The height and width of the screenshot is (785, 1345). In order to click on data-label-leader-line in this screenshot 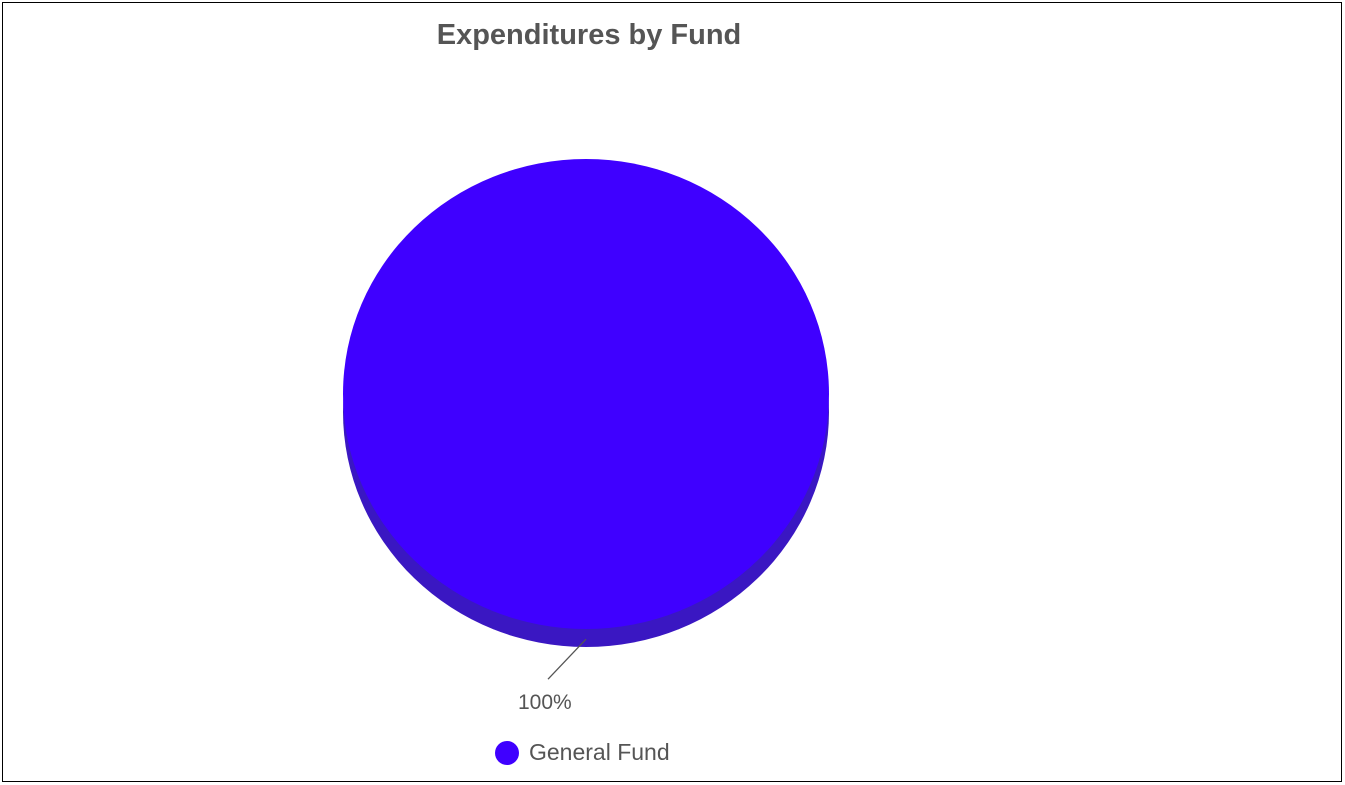, I will do `click(567, 659)`.